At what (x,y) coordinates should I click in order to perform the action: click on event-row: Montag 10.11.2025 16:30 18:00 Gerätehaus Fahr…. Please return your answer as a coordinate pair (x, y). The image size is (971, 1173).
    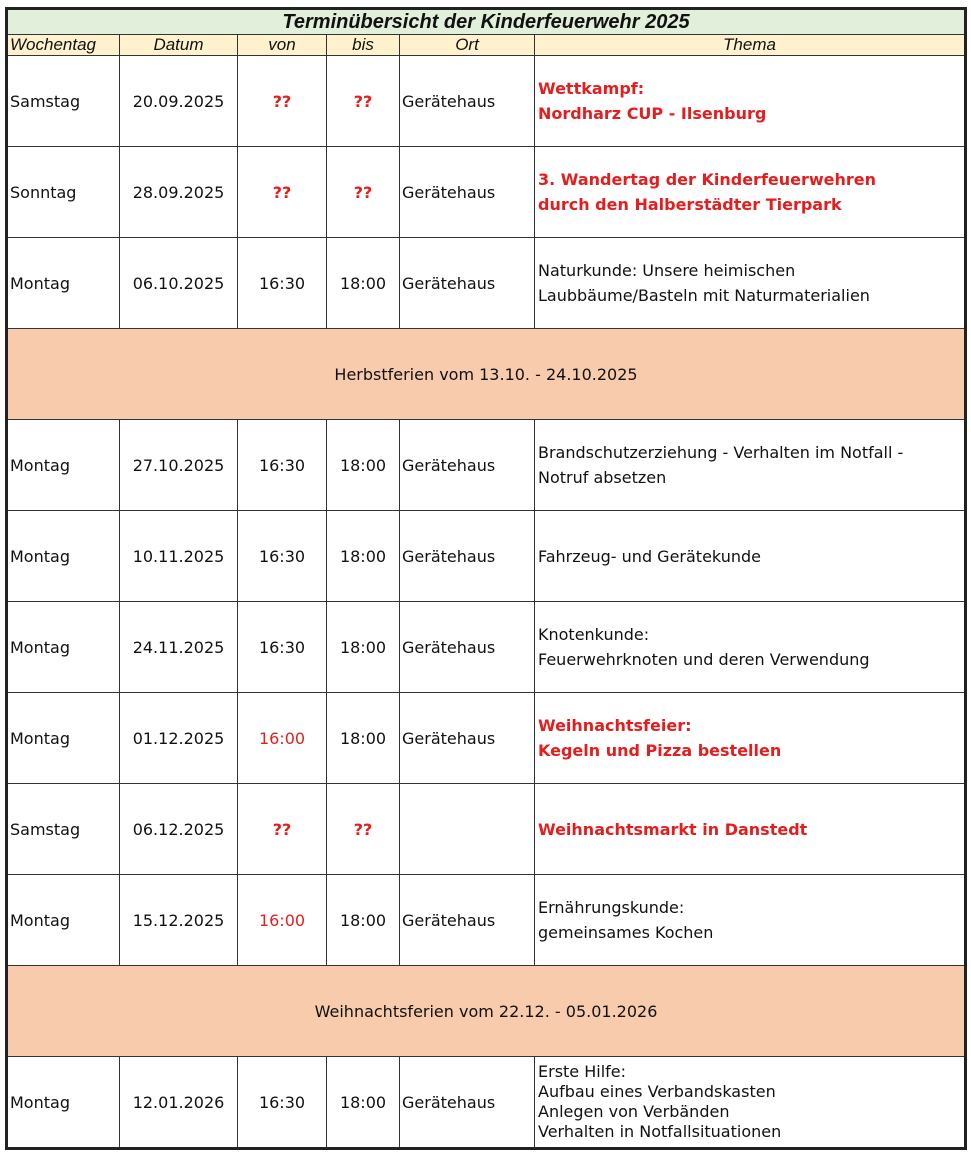
    Looking at the image, I should click on (486, 556).